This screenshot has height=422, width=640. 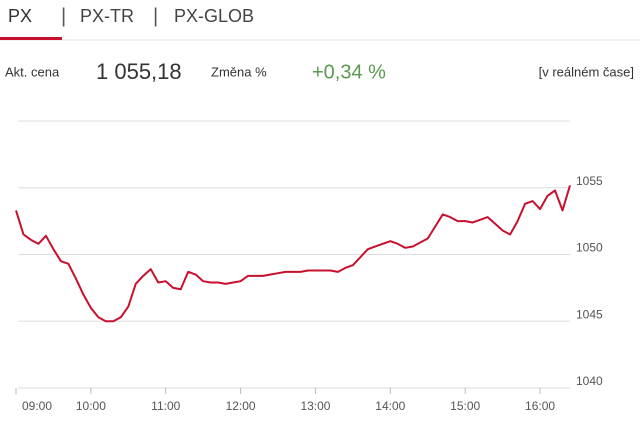 What do you see at coordinates (214, 16) in the screenshot?
I see `tab: PX-GLOB` at bounding box center [214, 16].